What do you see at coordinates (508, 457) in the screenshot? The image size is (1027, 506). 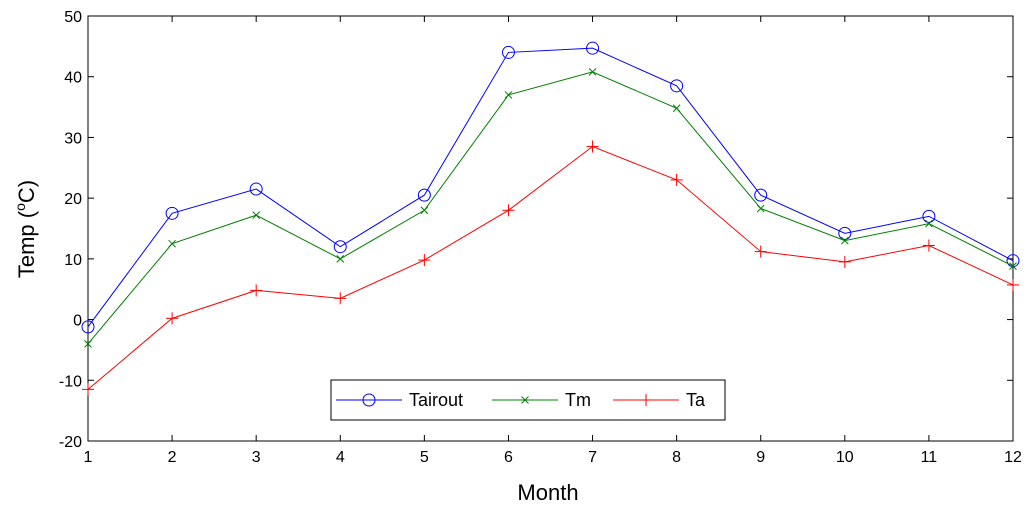 I see `x-tick-label: 6` at bounding box center [508, 457].